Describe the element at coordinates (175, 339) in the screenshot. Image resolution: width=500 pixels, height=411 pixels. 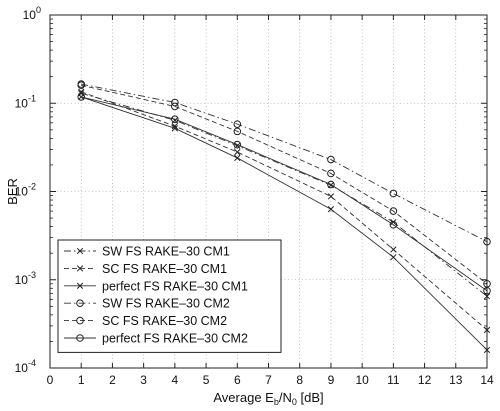
I see `legend-label: perfect FS RAKE–30 CM2` at that location.